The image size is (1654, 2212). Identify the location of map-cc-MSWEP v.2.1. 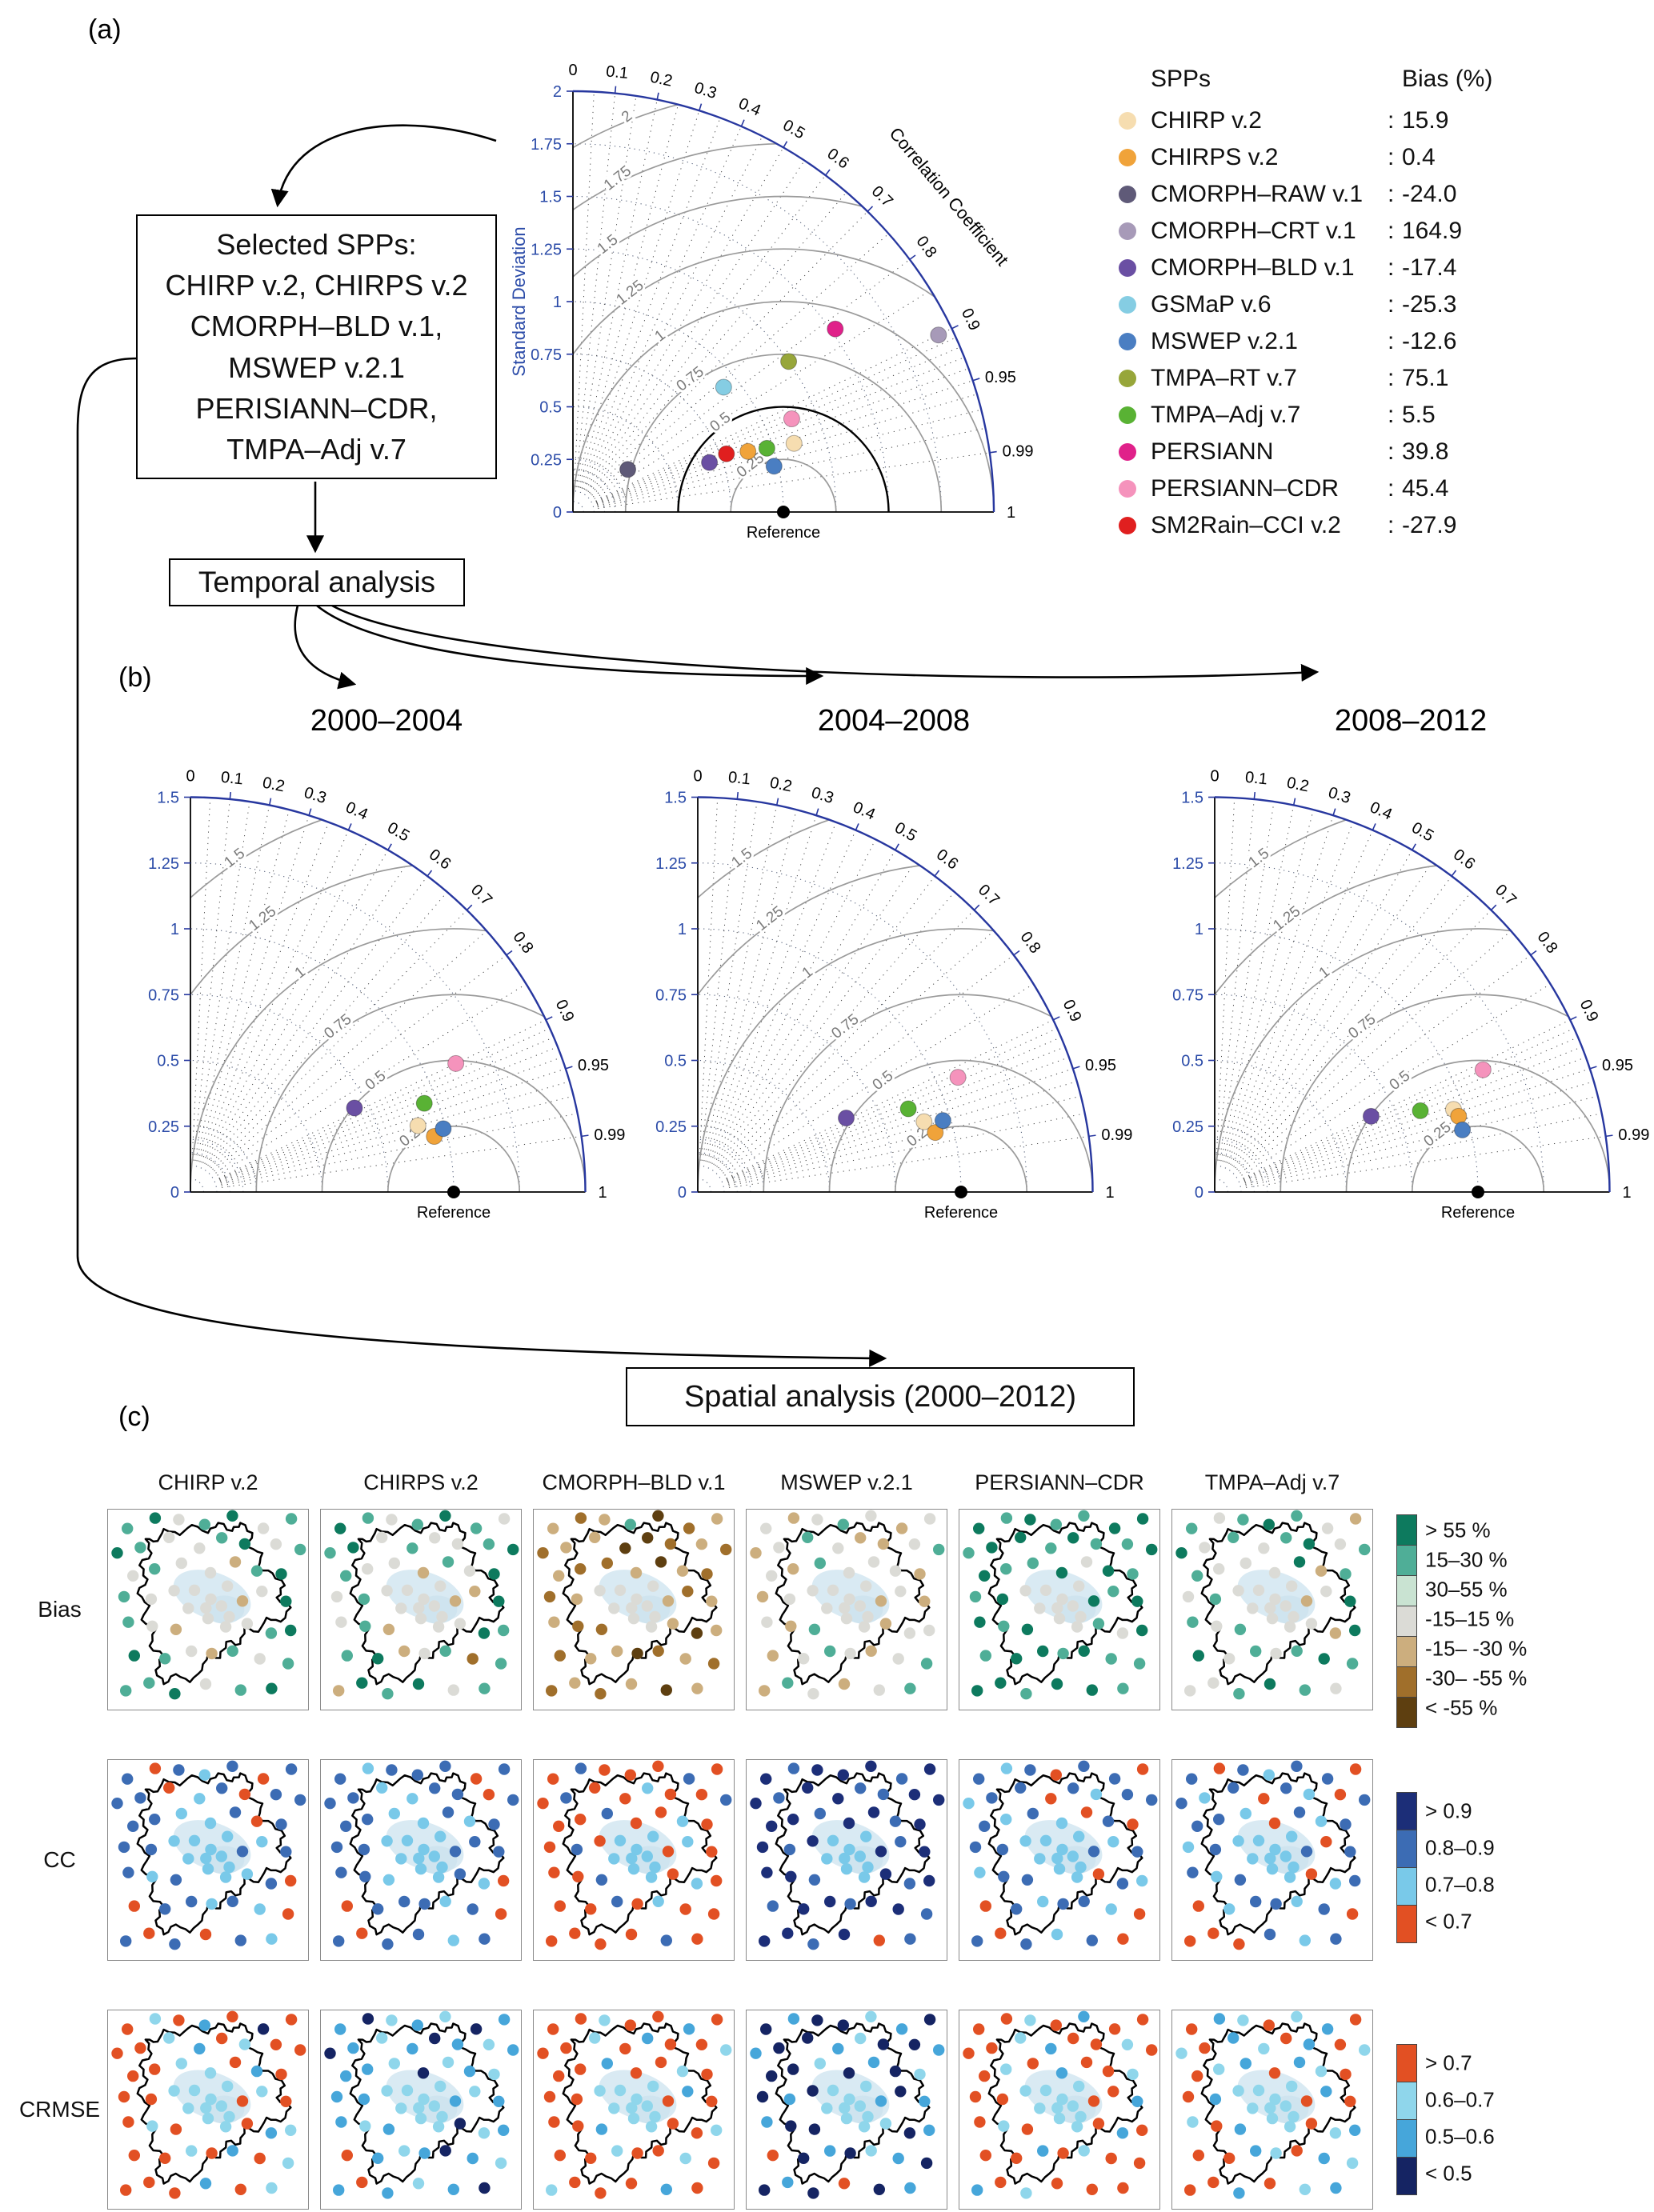
(846, 1860).